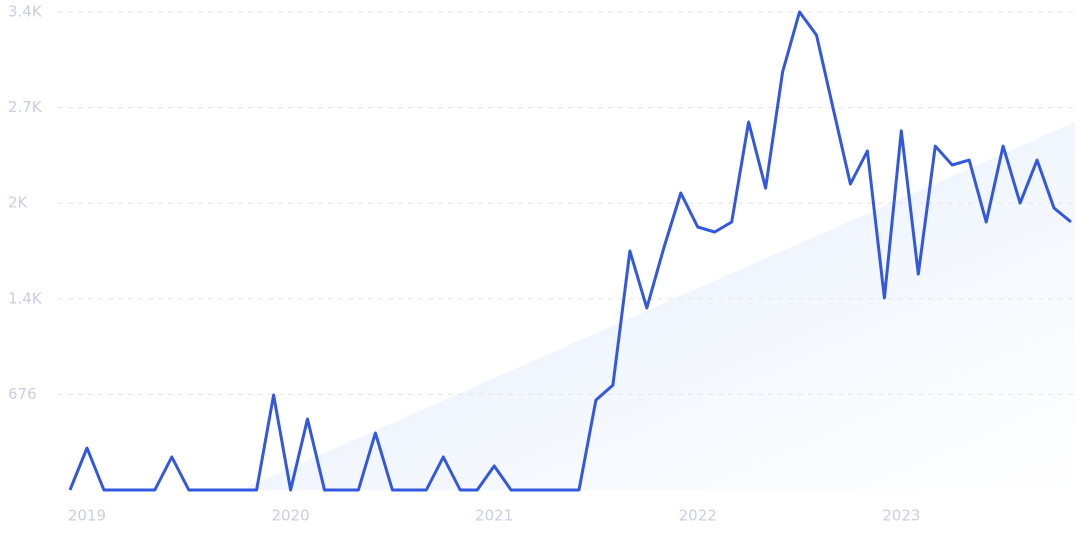 The height and width of the screenshot is (537, 1075). What do you see at coordinates (22, 394) in the screenshot?
I see `y-tick-label: 676` at bounding box center [22, 394].